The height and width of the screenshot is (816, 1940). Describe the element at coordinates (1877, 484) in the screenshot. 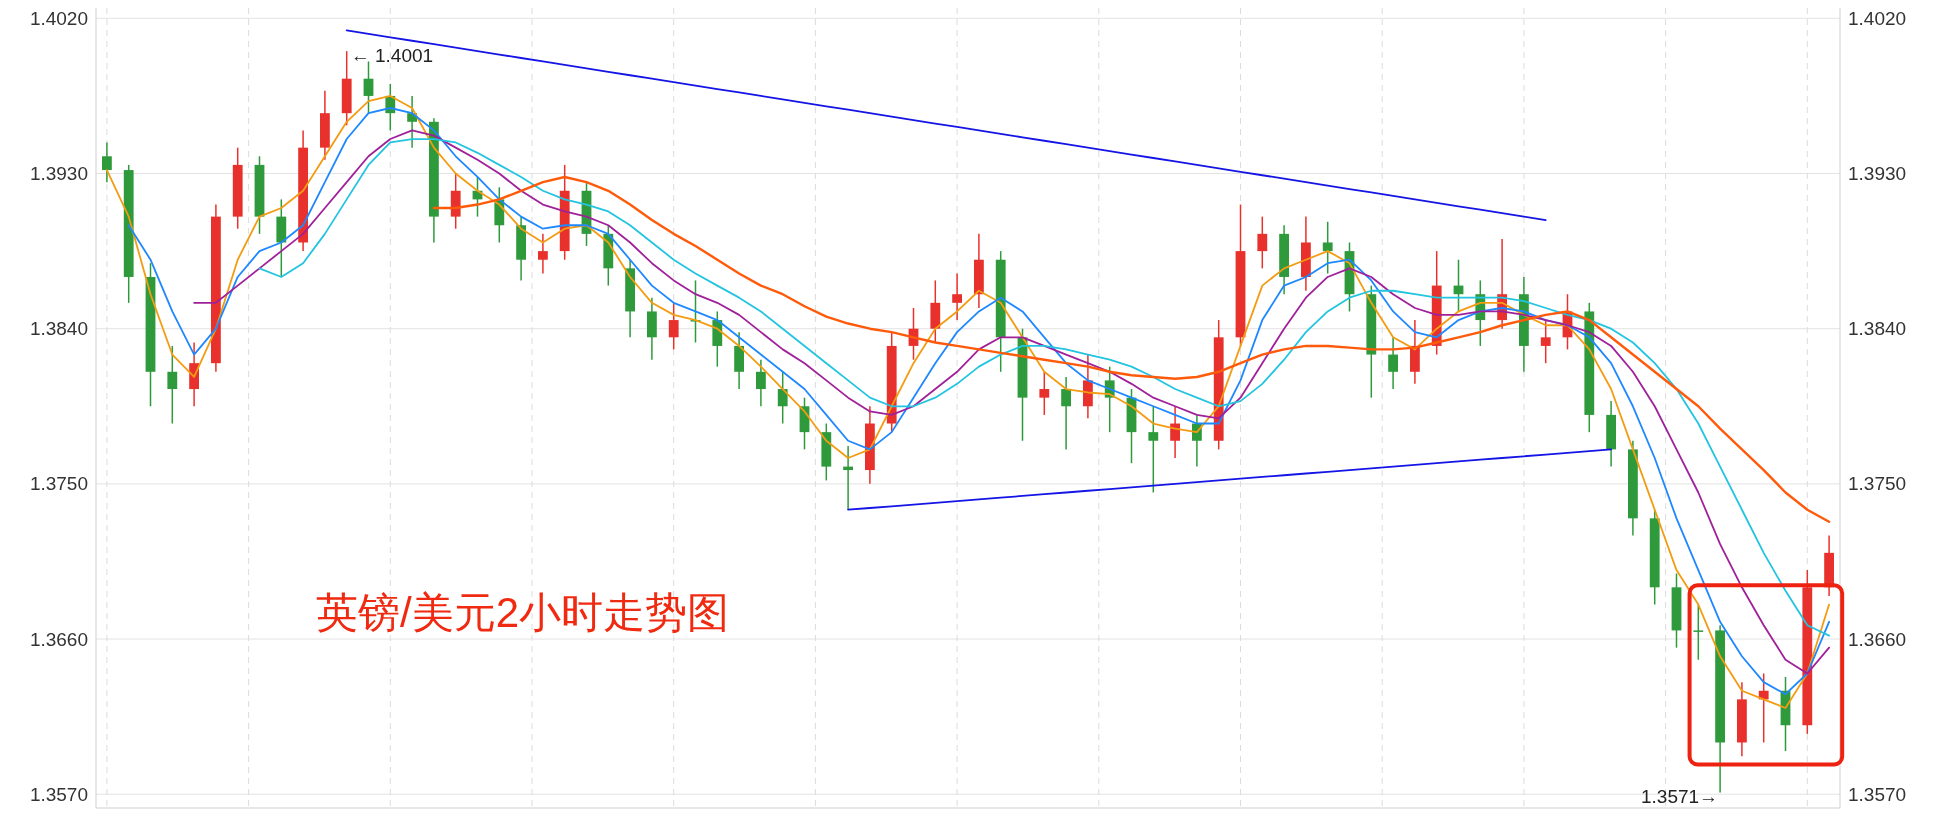

I see `y2-tick-label: 1.3750` at that location.